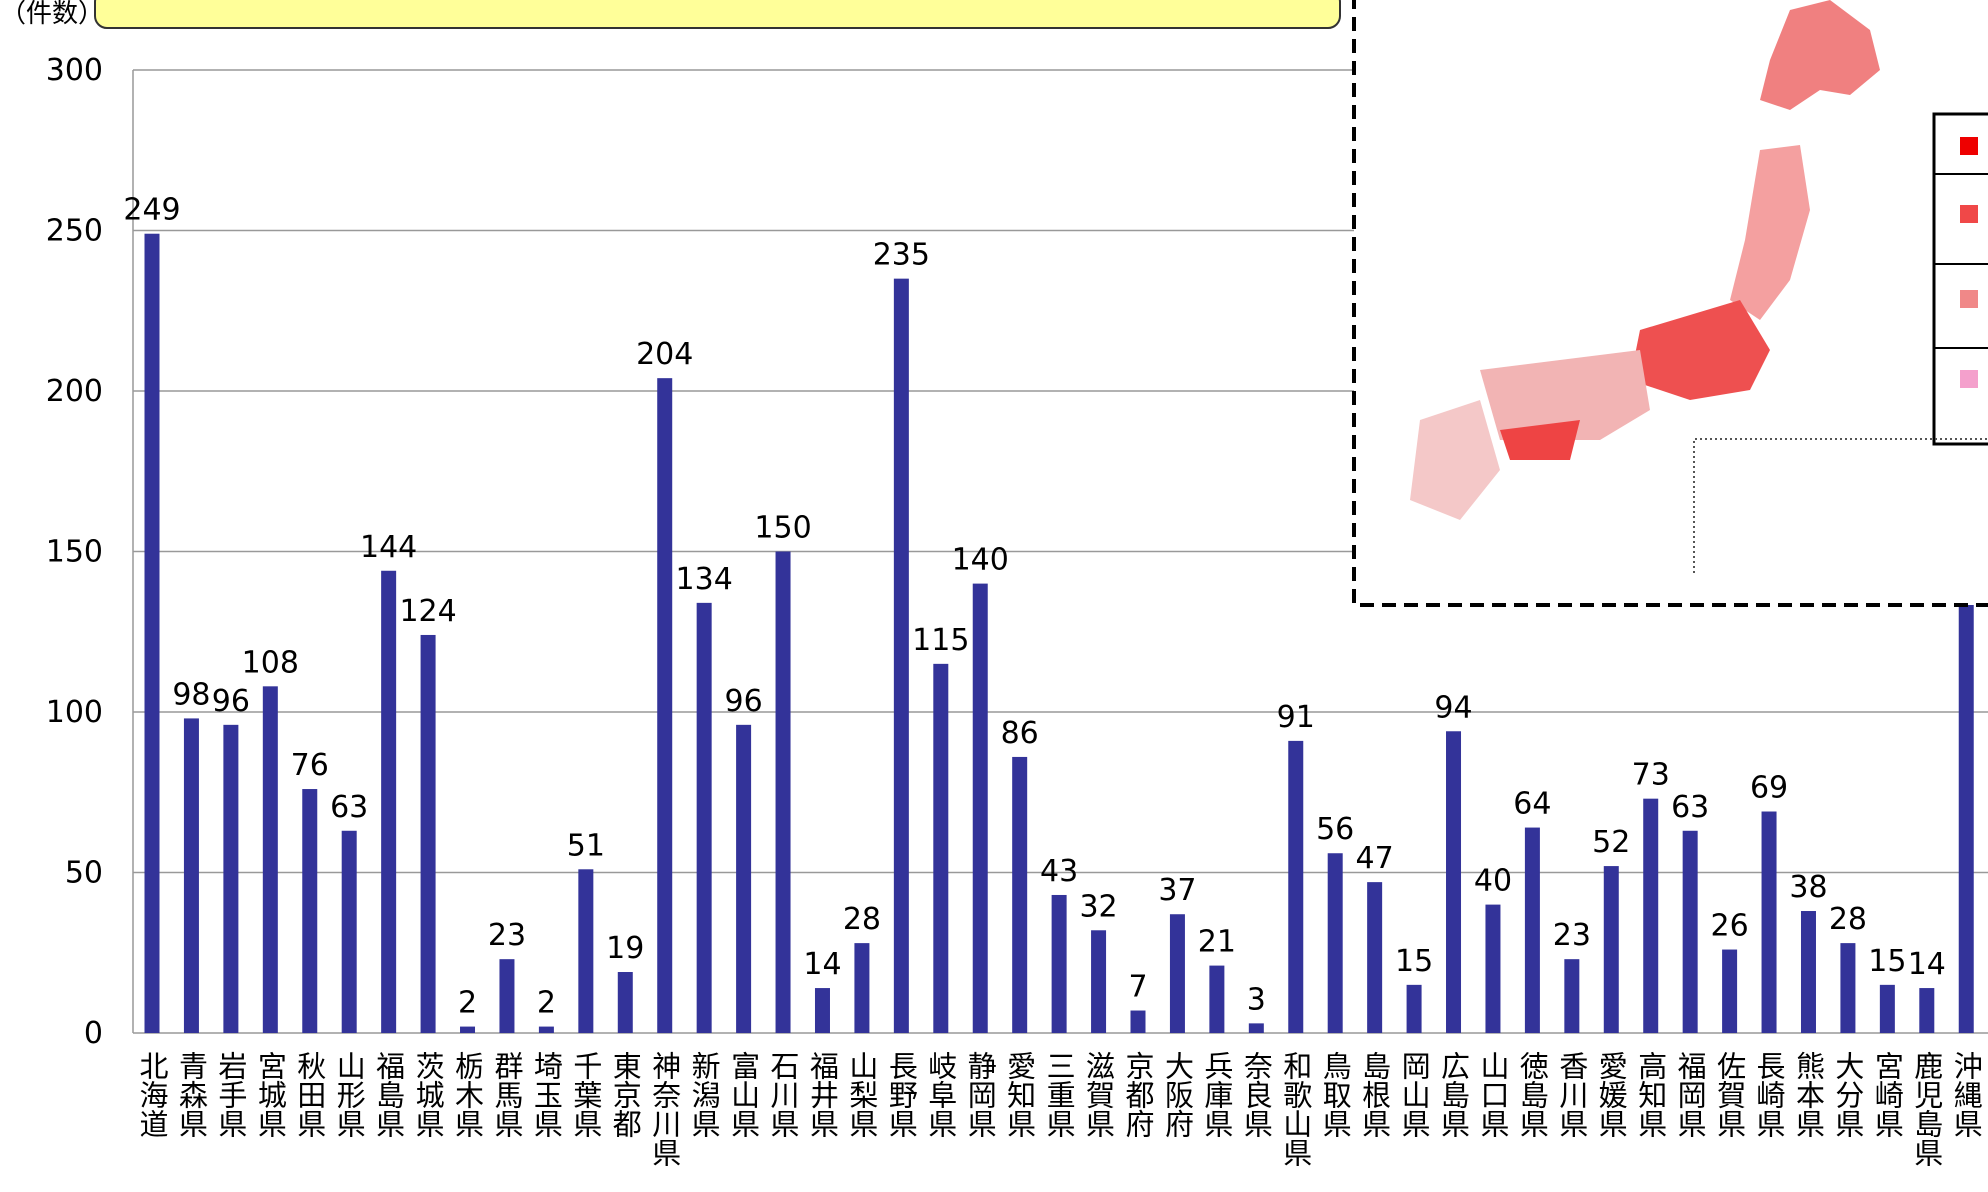 The image size is (1988, 1192). Describe the element at coordinates (664, 354) in the screenshot. I see `data-label: 204` at that location.